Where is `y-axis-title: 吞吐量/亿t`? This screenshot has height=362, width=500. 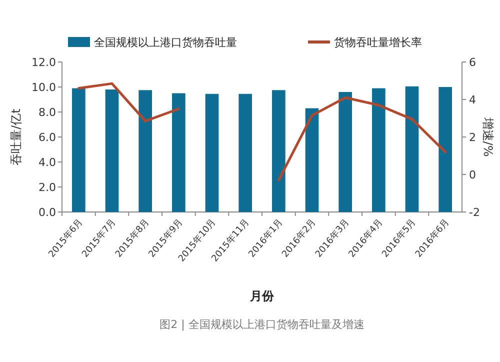 y-axis-title: 吞吐量/亿t is located at coordinates (16, 137).